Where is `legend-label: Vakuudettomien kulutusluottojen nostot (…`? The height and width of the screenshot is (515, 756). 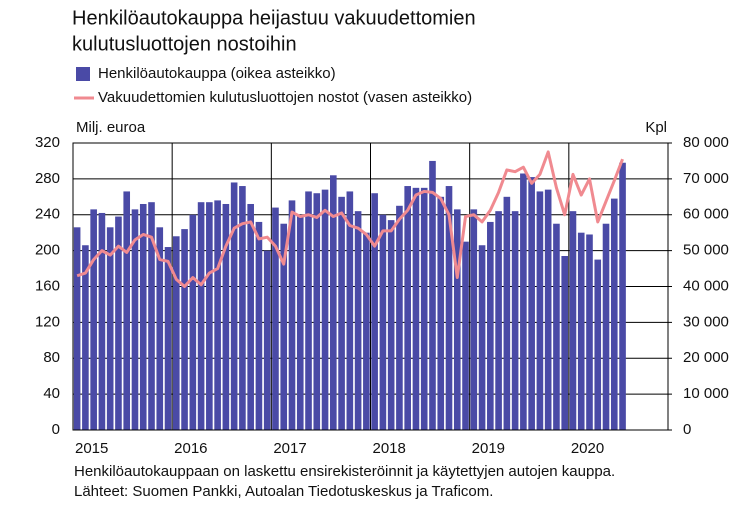
legend-label: Vakuudettomien kulutusluottojen nostot (… is located at coordinates (285, 97).